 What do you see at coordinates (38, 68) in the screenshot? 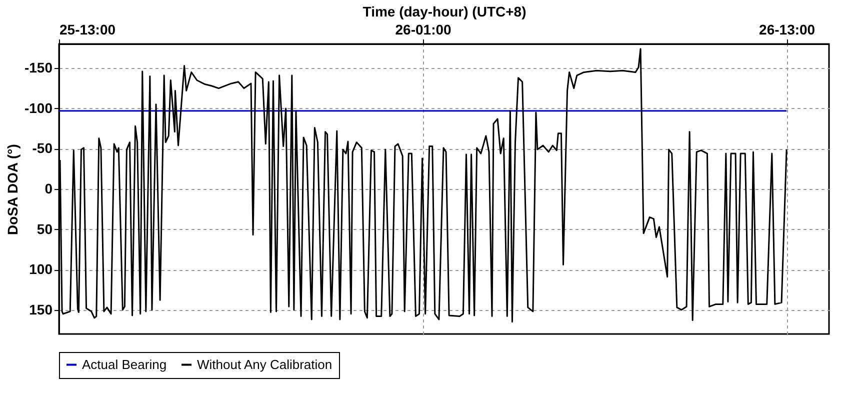
I see `y-tick-label: -150` at bounding box center [38, 68].